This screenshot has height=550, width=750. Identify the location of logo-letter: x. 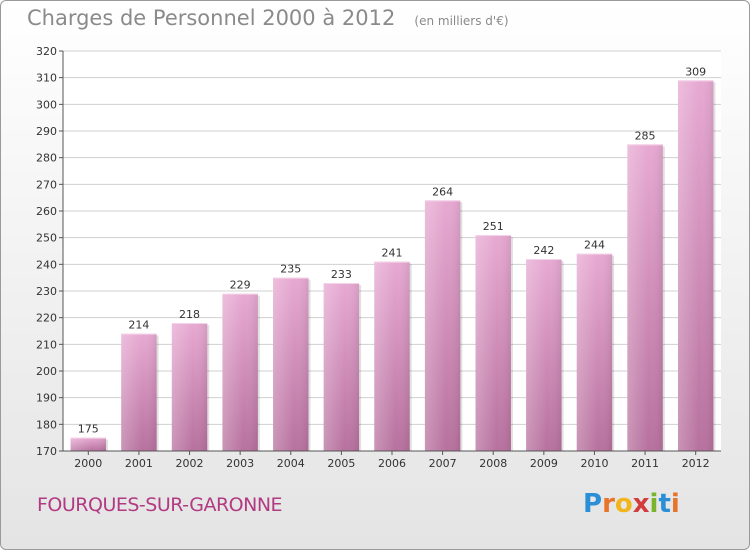
(641, 504).